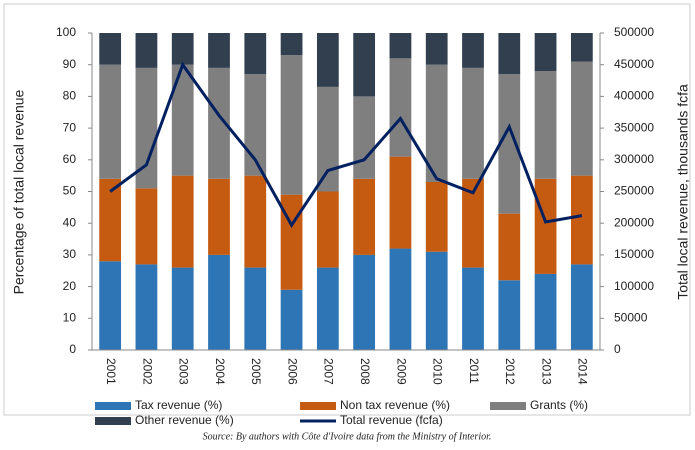 The width and height of the screenshot is (695, 450). Describe the element at coordinates (631, 317) in the screenshot. I see `y2-tick-label: 50000` at that location.